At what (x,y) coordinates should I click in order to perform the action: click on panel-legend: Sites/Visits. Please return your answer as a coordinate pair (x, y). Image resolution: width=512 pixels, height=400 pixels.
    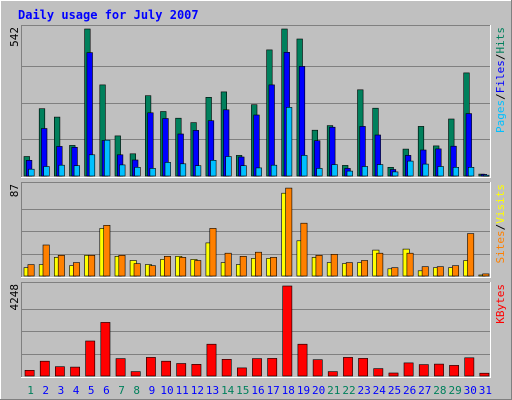
    Looking at the image, I should click on (500, 224).